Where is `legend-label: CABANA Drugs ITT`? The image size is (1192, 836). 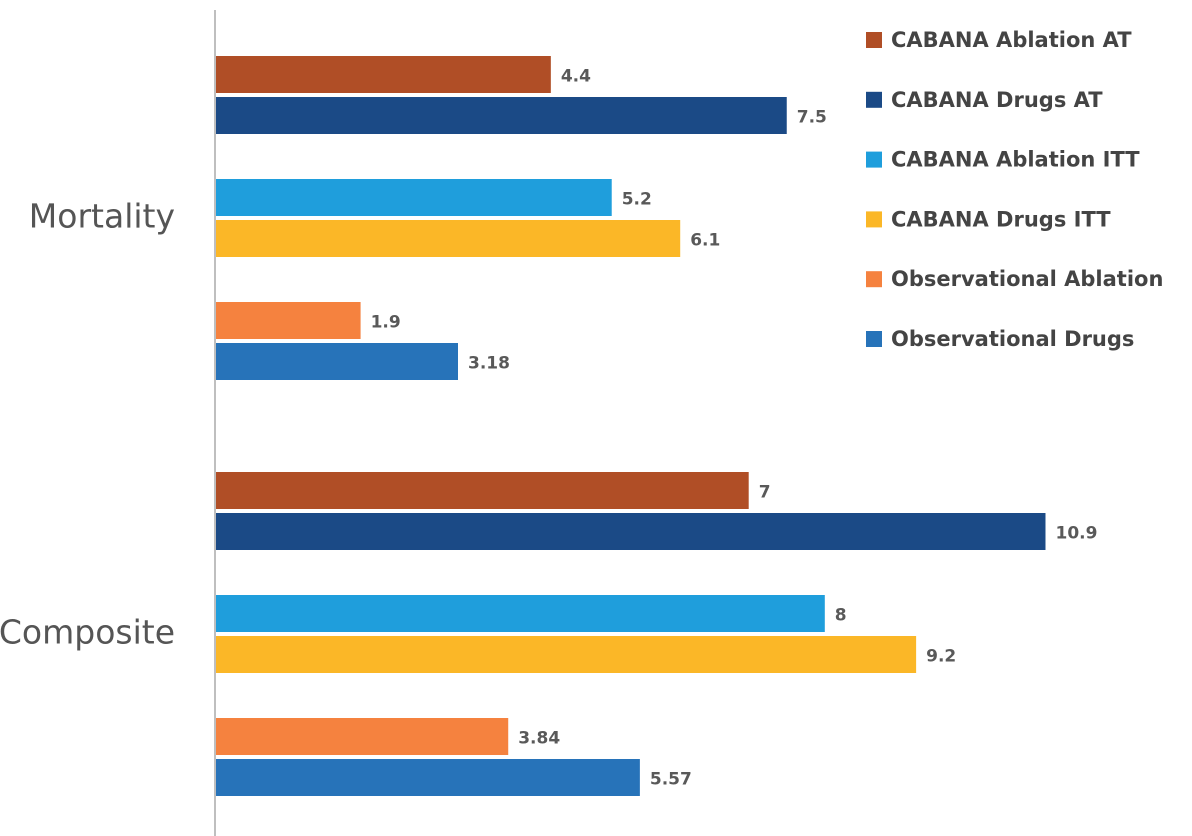 legend-label: CABANA Drugs ITT is located at coordinates (1001, 219).